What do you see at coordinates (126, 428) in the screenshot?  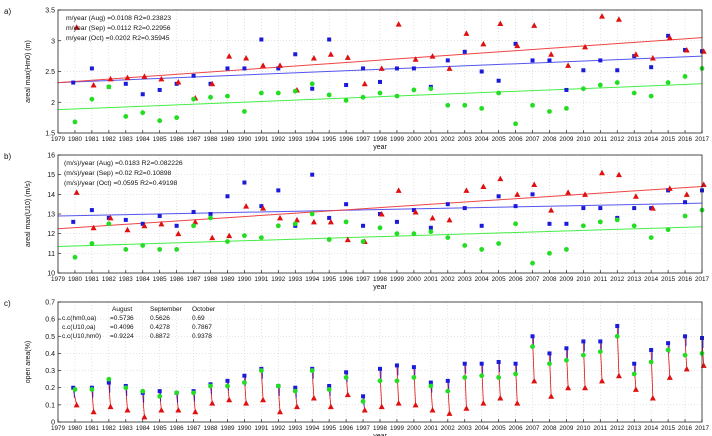 I see `x-tick-label: 1983` at bounding box center [126, 428].